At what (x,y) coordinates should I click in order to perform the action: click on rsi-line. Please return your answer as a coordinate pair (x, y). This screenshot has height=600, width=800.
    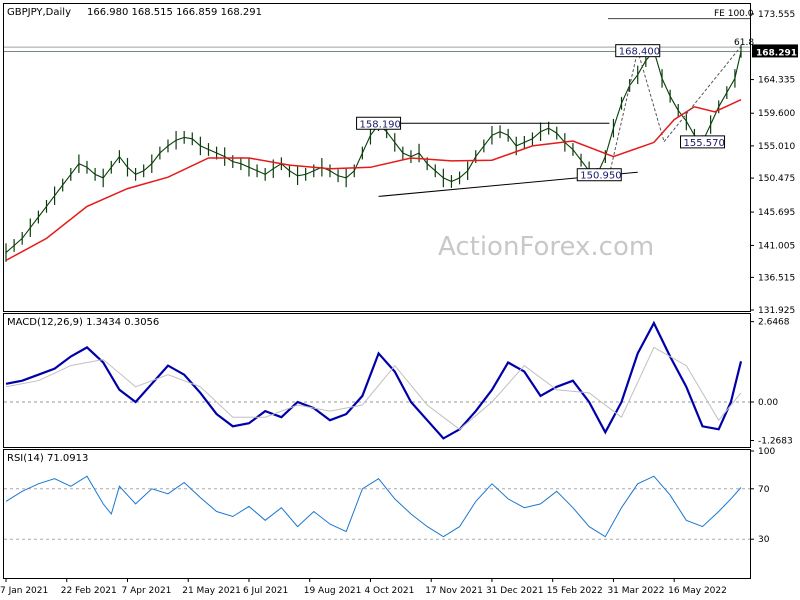
    Looking at the image, I should click on (373, 506).